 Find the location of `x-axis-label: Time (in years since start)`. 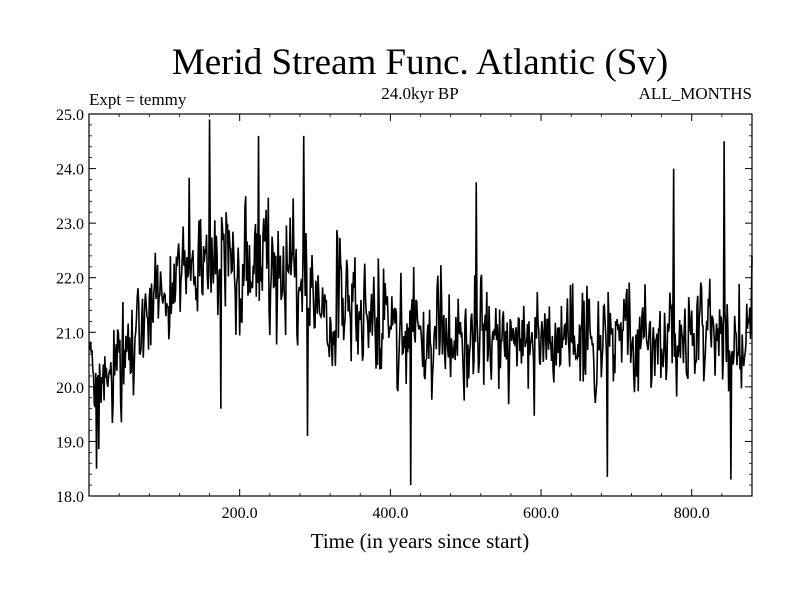

x-axis-label: Time (in years since start) is located at coordinates (420, 541).